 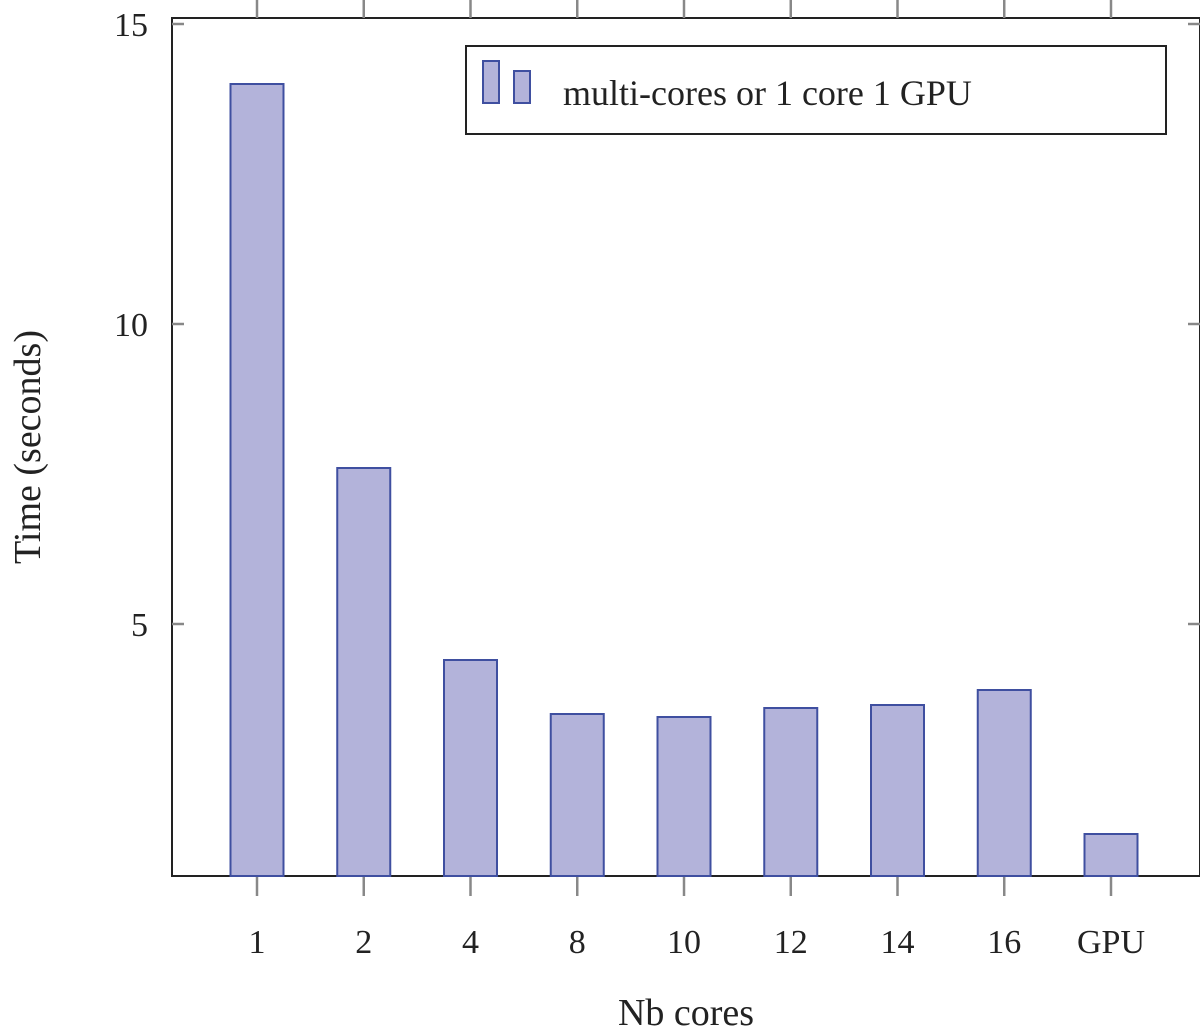 I want to click on x-tick-label: 16, so click(x=1004, y=942).